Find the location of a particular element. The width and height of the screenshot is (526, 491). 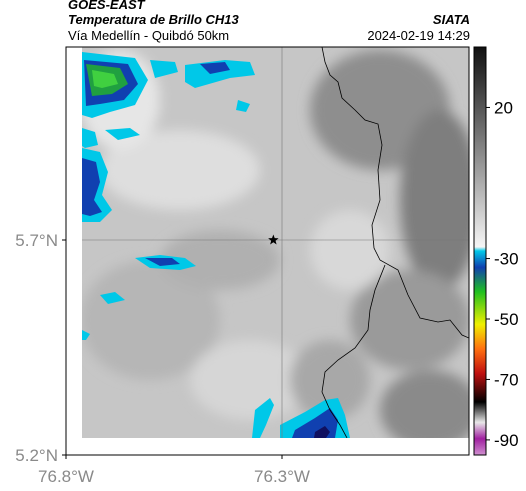

x-tick-label: 76.3°W is located at coordinates (282, 476).